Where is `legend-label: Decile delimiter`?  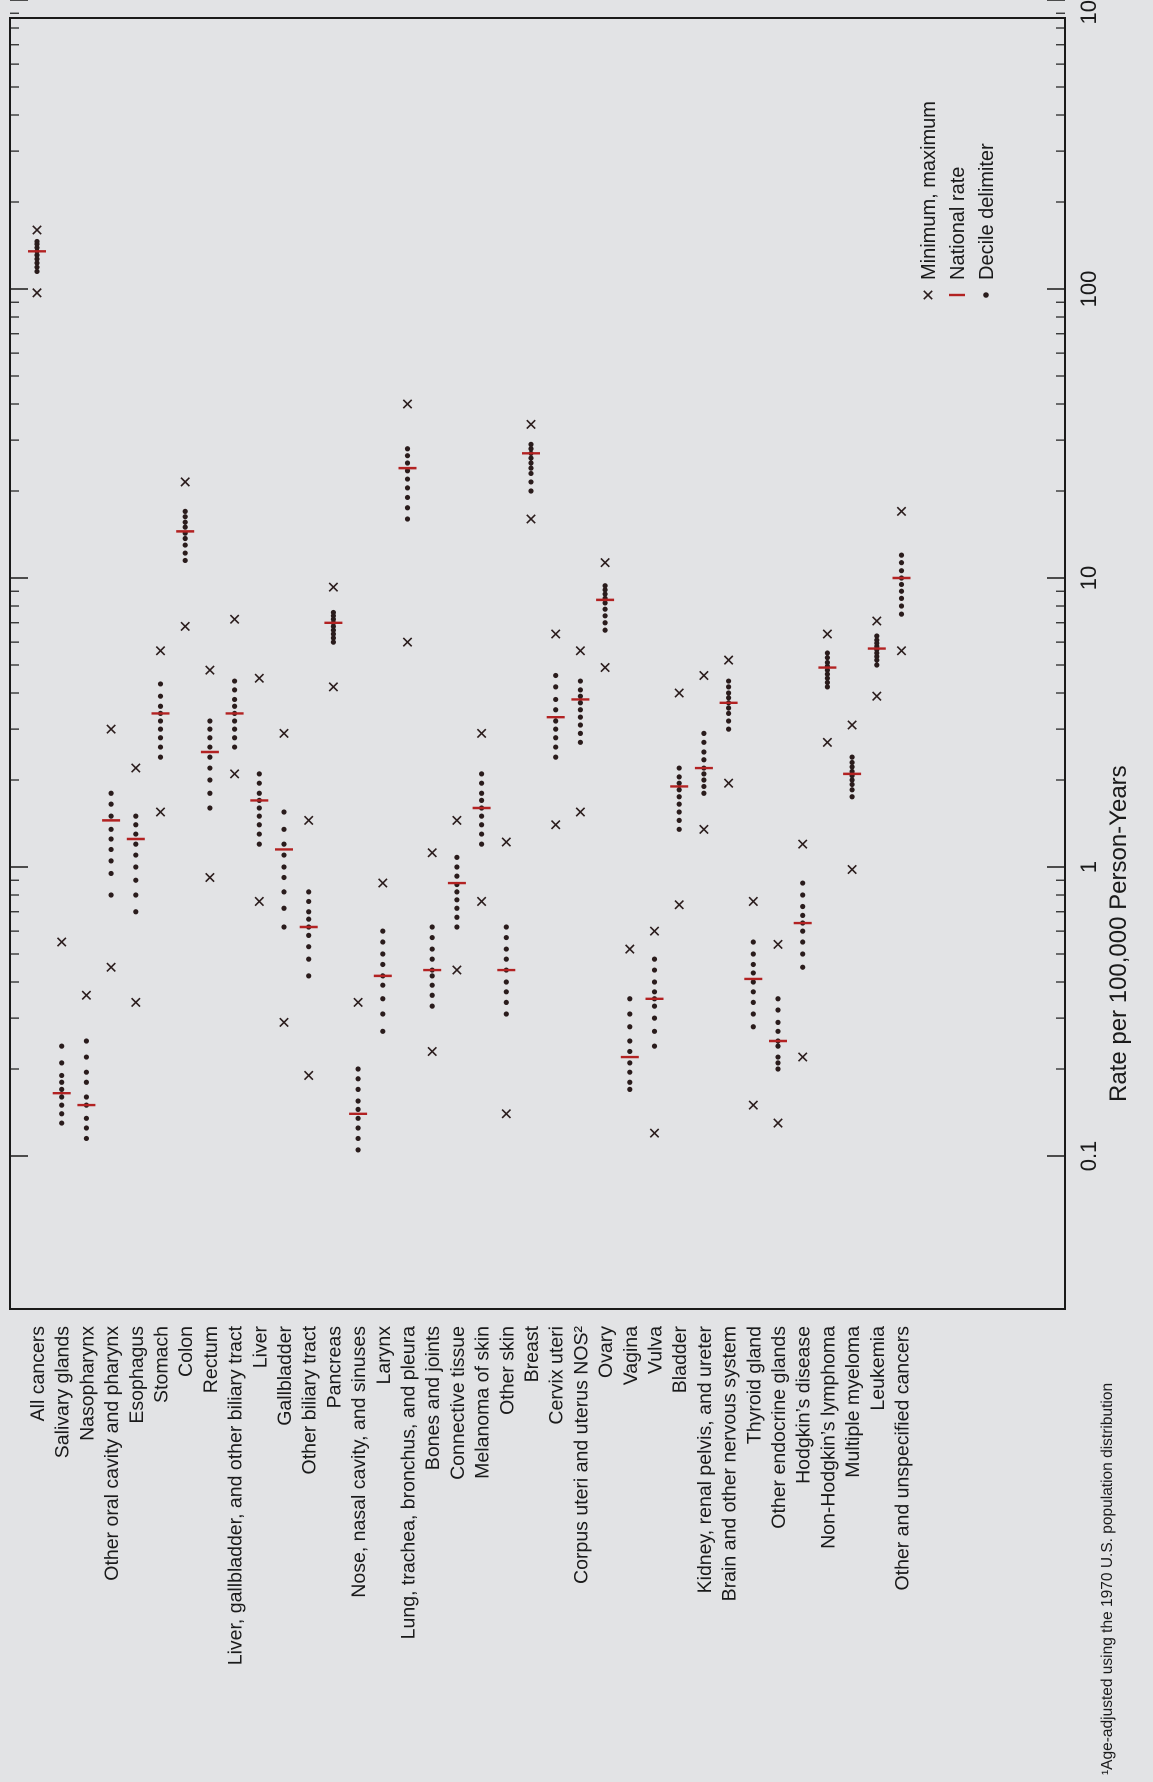
legend-label: Decile delimiter is located at coordinates (987, 211).